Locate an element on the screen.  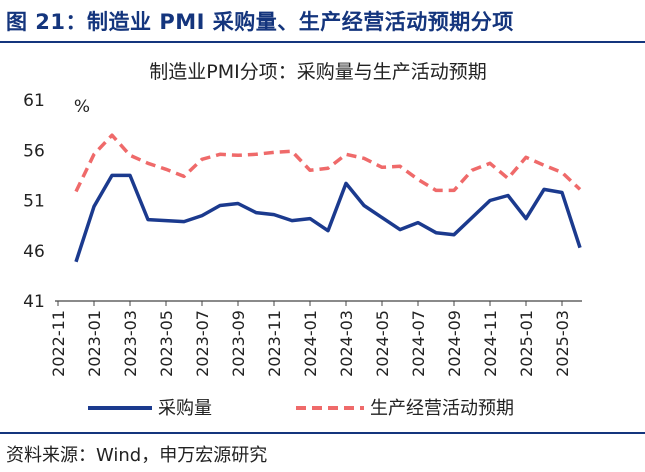
x-tick-label: 2023-01 is located at coordinates (94, 343).